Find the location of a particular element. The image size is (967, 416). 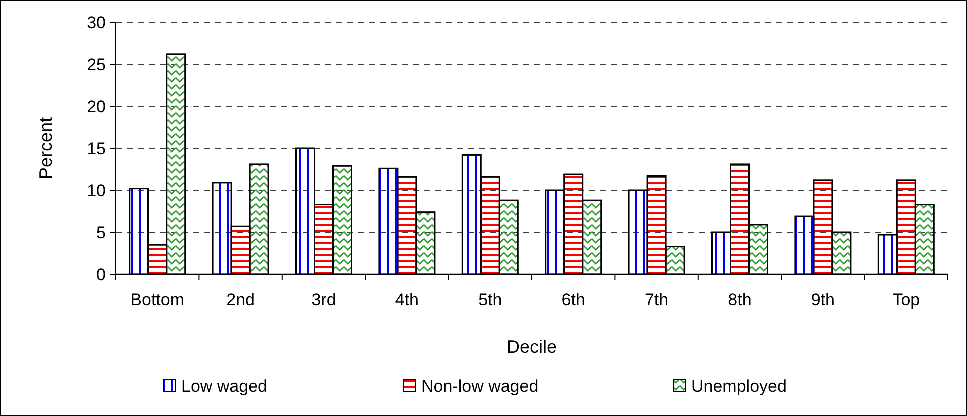

x-tick-label: Bottom is located at coordinates (157, 300).